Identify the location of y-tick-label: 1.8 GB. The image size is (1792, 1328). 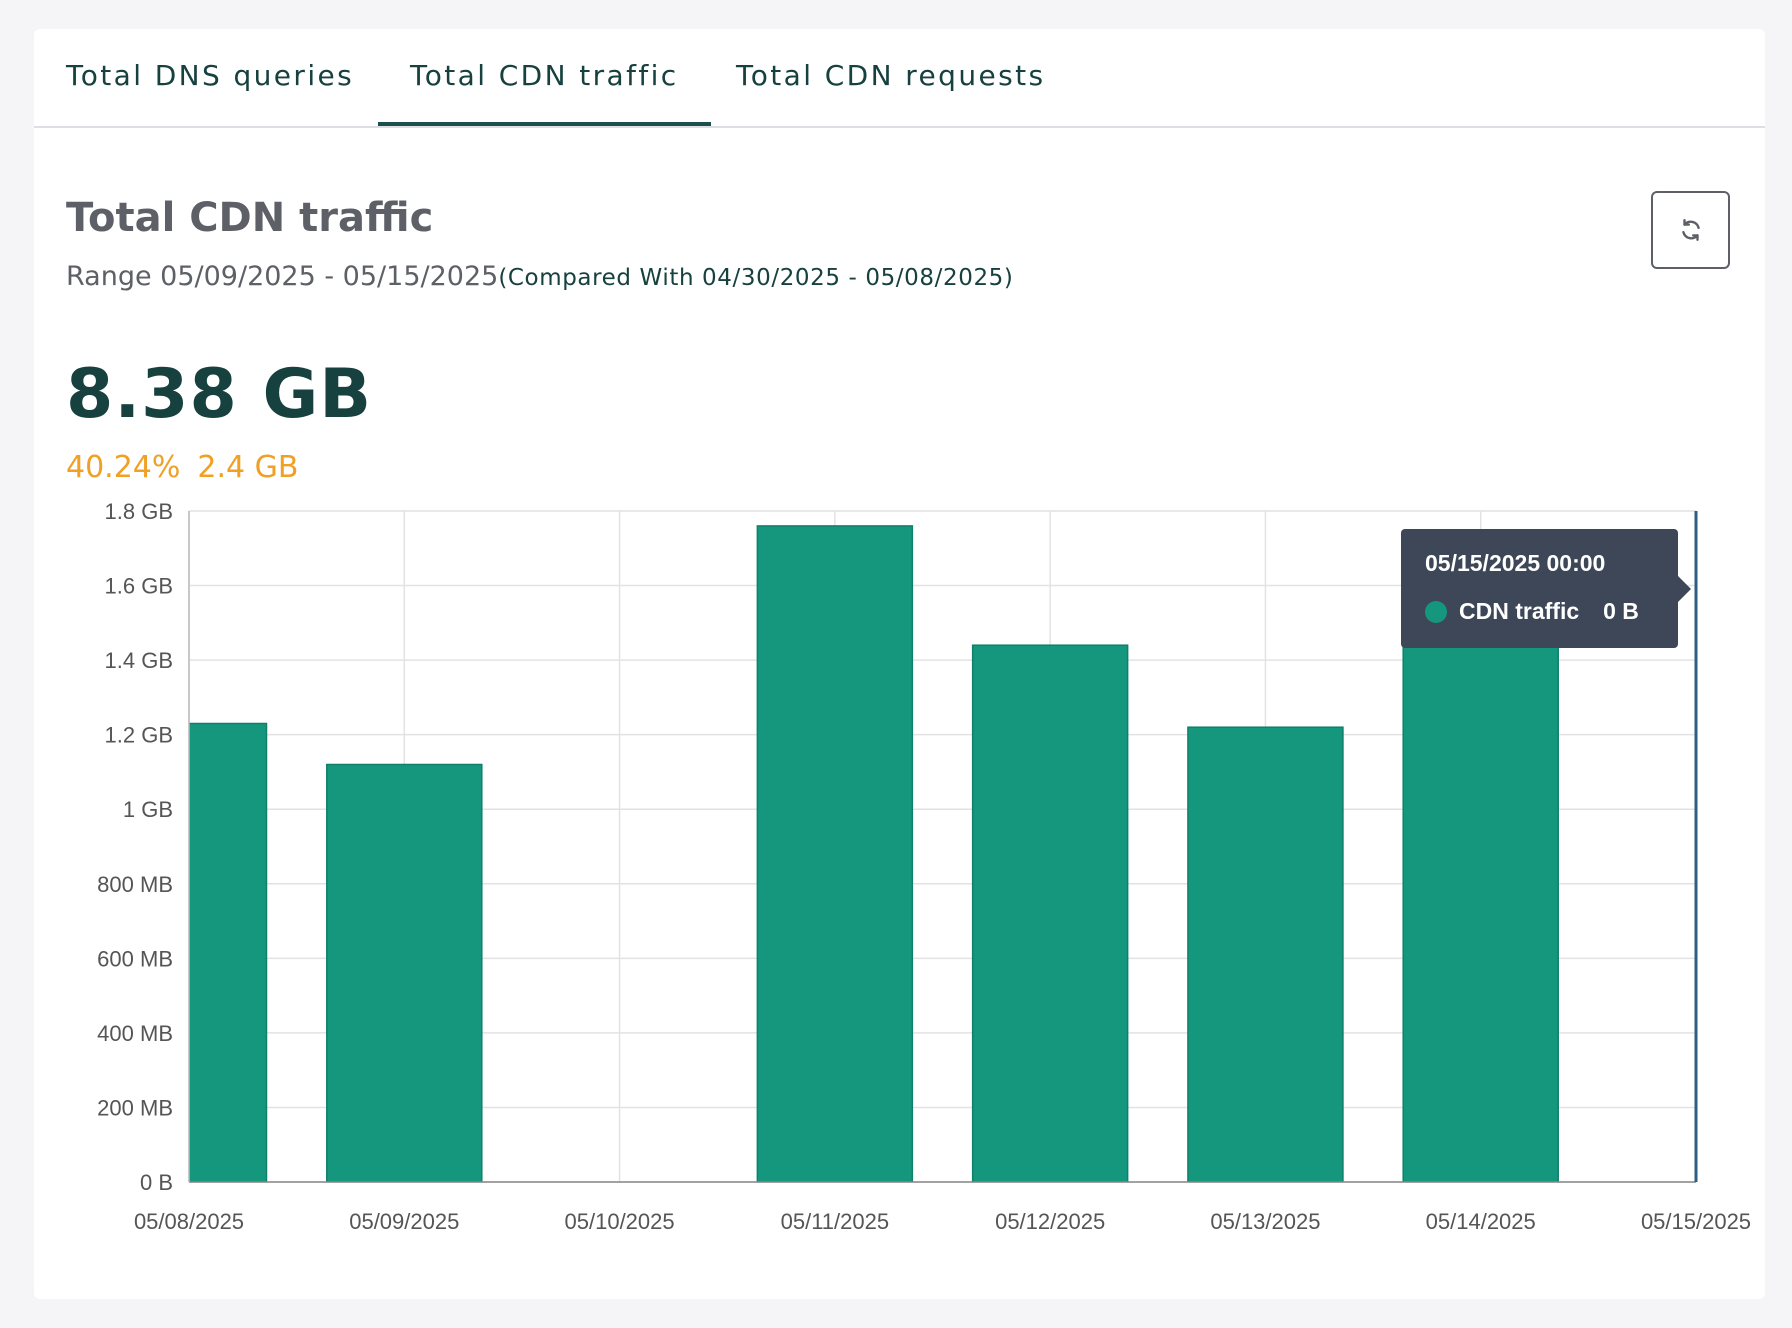
(139, 511).